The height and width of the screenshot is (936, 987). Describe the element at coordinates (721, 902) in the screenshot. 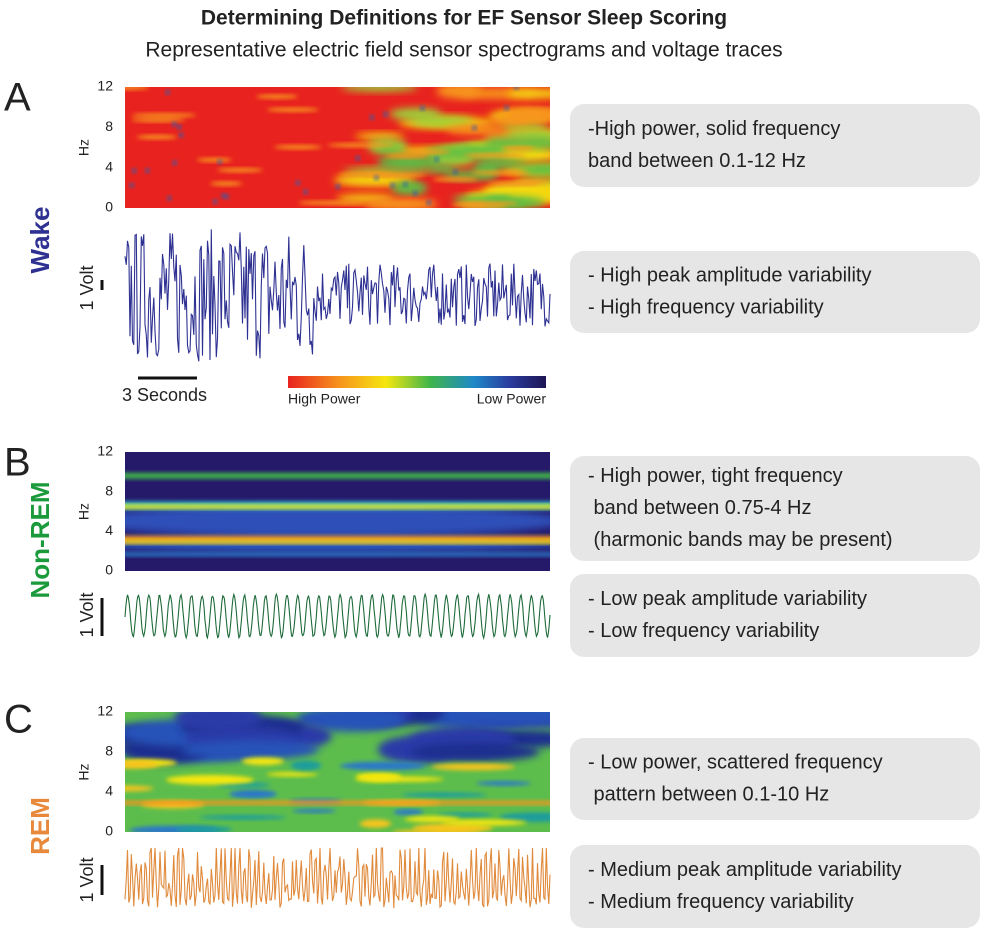

I see `note-line: - Medium frequency variability` at that location.